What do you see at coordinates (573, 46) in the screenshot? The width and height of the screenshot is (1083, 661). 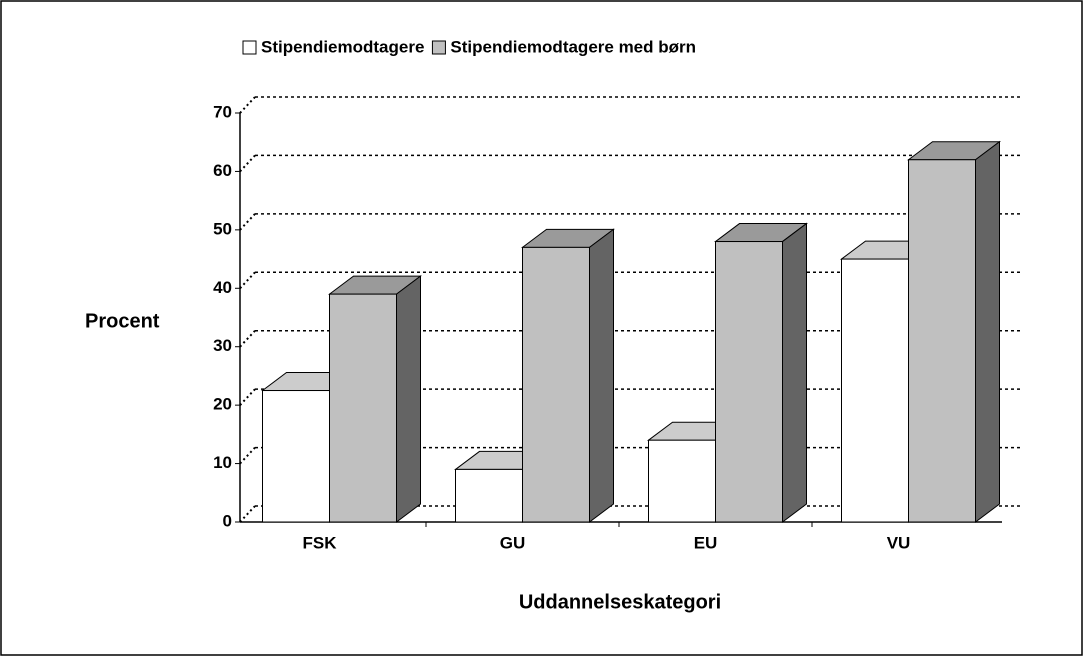 I see `legend-label: Stipendiemodtagere med børn` at bounding box center [573, 46].